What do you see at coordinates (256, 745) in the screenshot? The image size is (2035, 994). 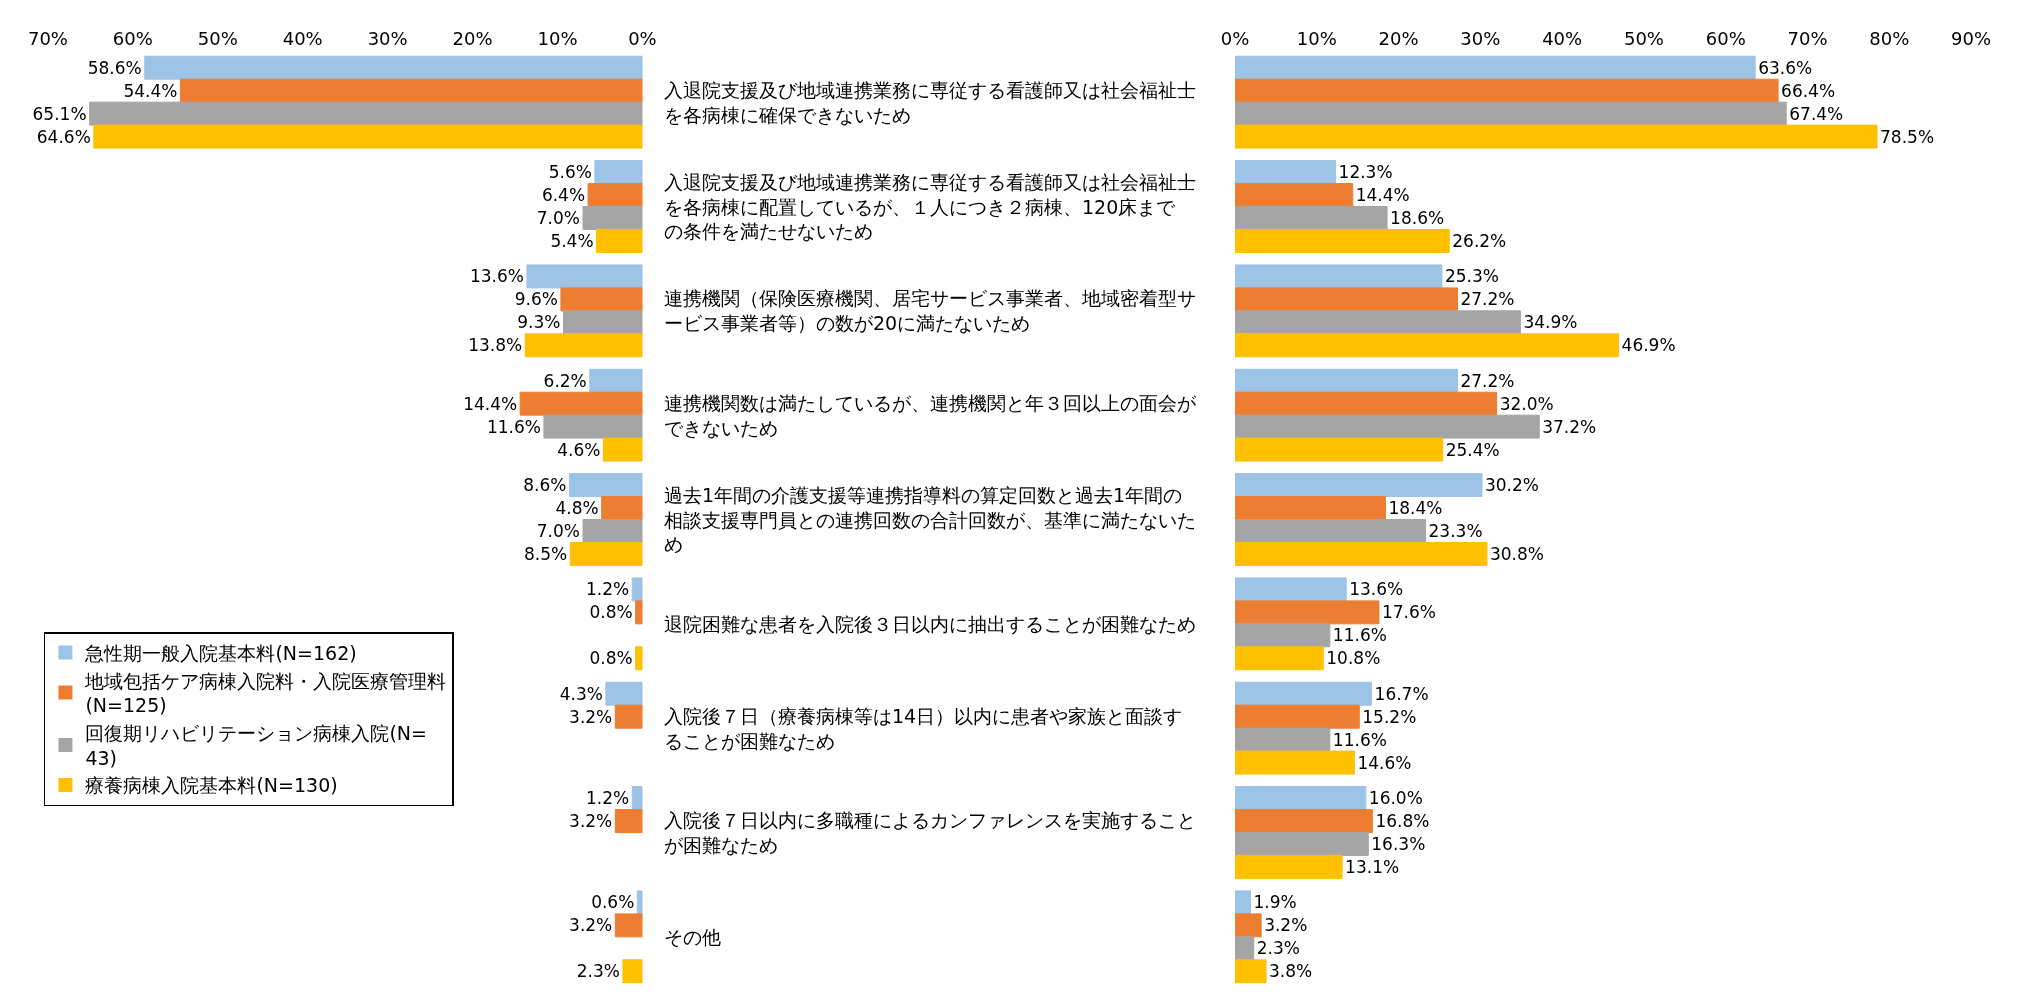 I see `legend-label: 回復期リハビリテーション病棟入院(N=43)` at bounding box center [256, 745].